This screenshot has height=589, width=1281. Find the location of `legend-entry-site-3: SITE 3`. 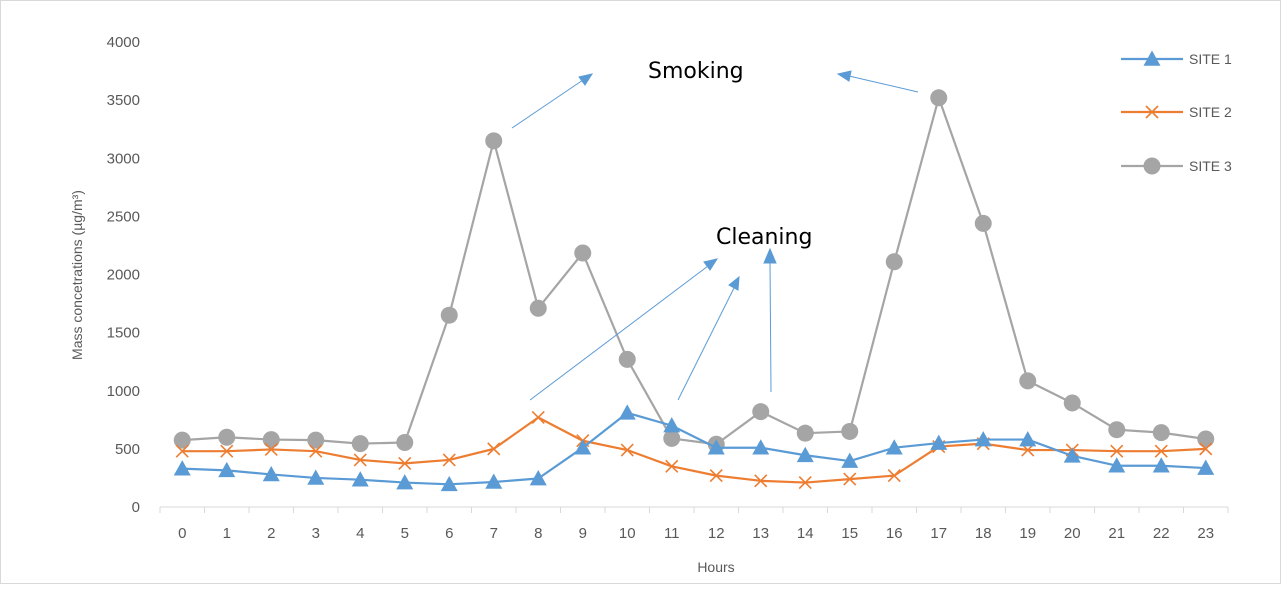

legend-entry-site-3: SITE 3 is located at coordinates (1176, 166).